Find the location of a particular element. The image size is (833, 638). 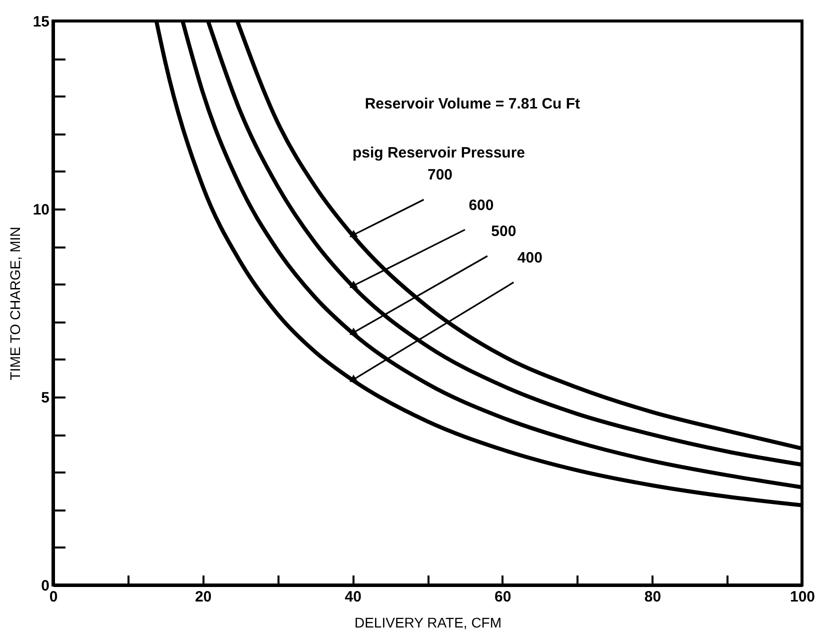

y-tick-label: 10 is located at coordinates (41, 210).